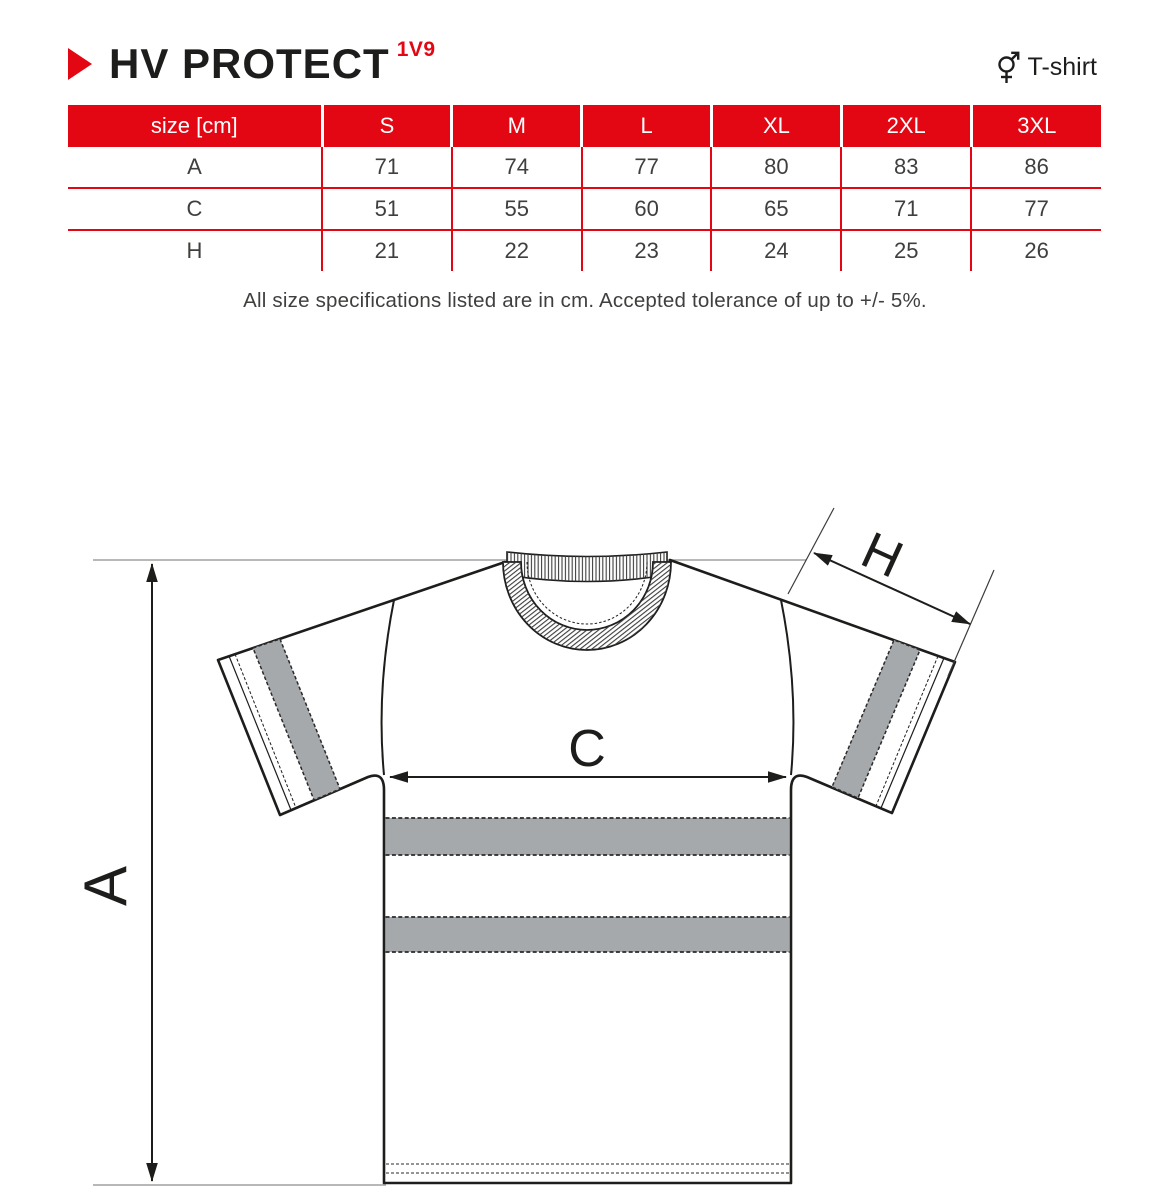  What do you see at coordinates (386, 208) in the screenshot?
I see `cell: 51` at bounding box center [386, 208].